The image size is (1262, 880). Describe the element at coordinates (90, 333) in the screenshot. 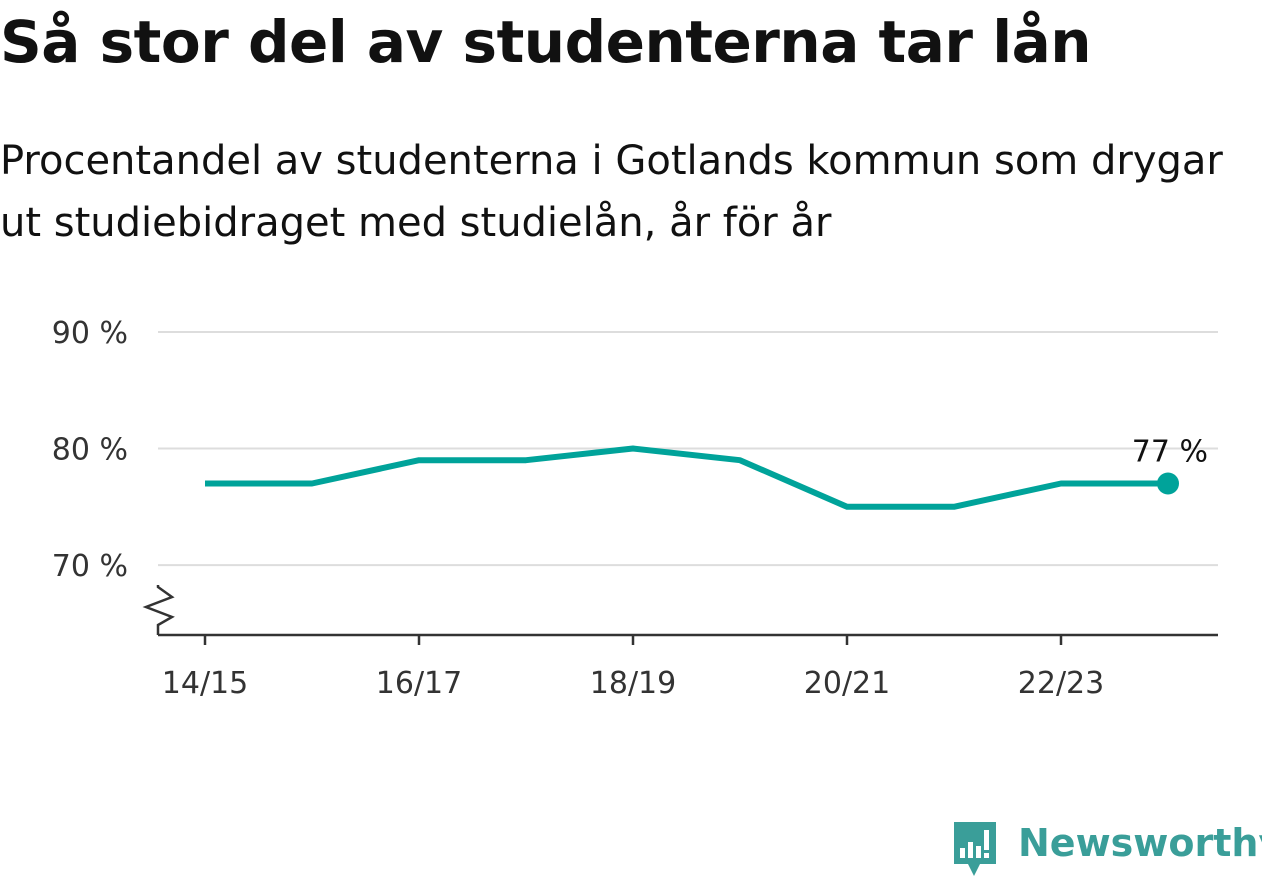

I see `y-tick-label: 90 %` at that location.